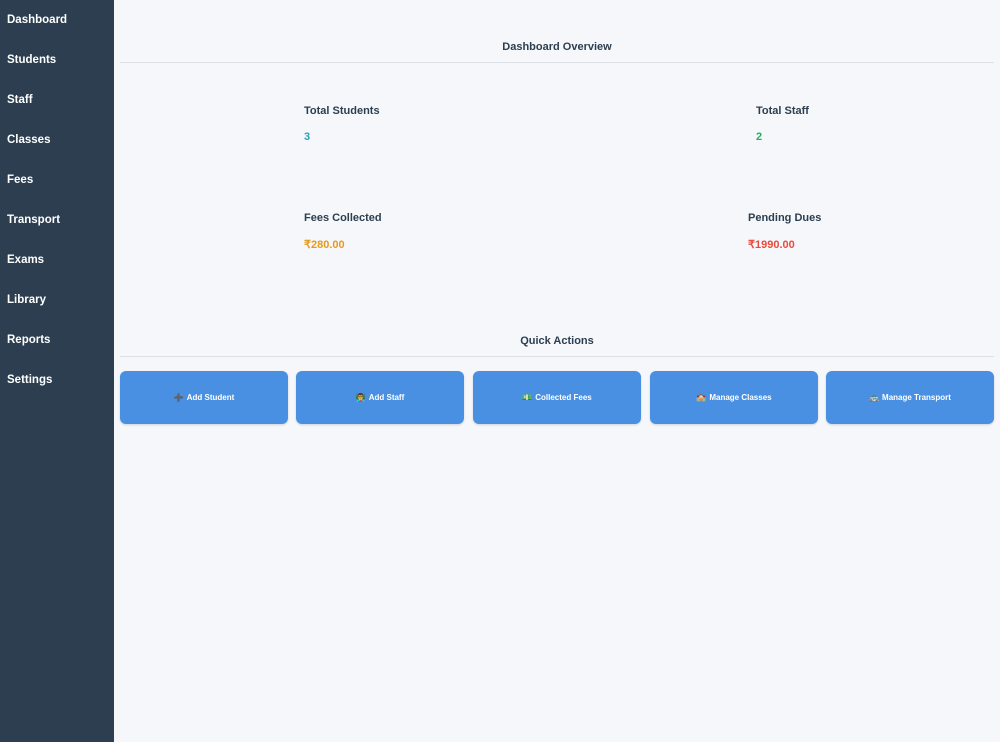 This screenshot has height=742, width=1000. I want to click on add-staff-button: 👨‍🏫 Add Staff, so click(380, 397).